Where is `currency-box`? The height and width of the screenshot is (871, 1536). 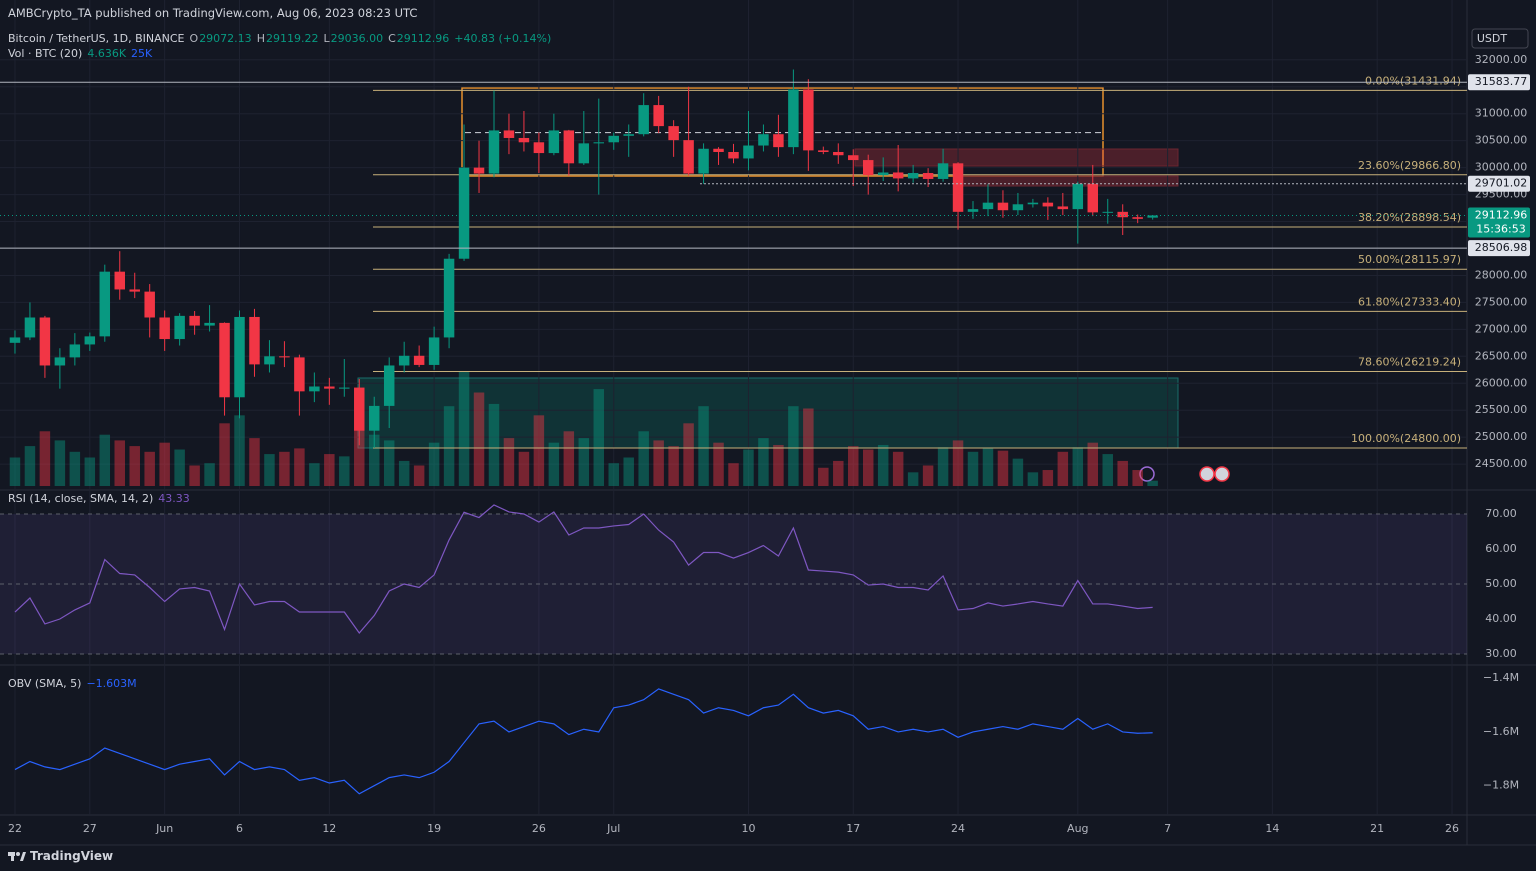
currency-box is located at coordinates (1500, 38).